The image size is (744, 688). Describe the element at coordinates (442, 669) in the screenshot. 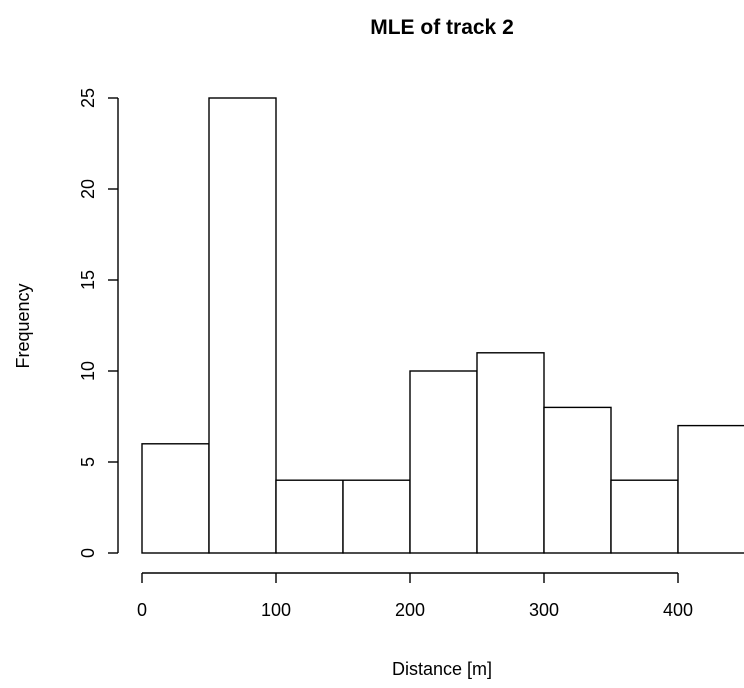

I see `x-axis-label: Distance [m]` at that location.